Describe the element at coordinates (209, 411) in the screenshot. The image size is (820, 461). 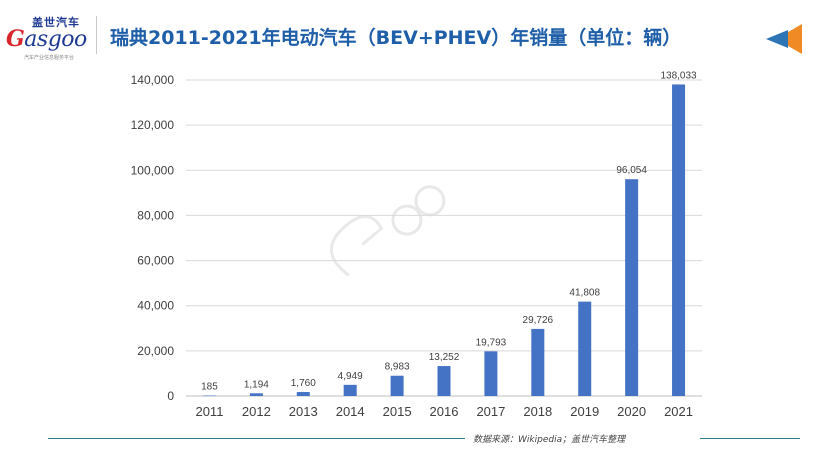
I see `x-tick-label: 2011` at that location.